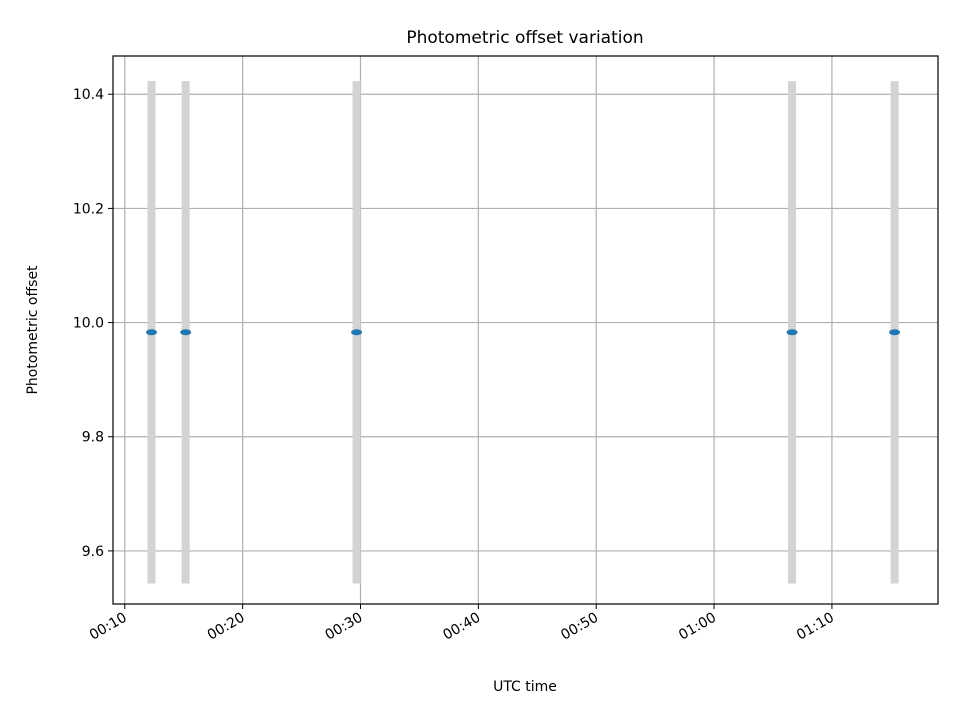 Image resolution: width=960 pixels, height=720 pixels. I want to click on y-axis: 9.6 9.8 10.0 10.2 10.4, so click(93, 323).